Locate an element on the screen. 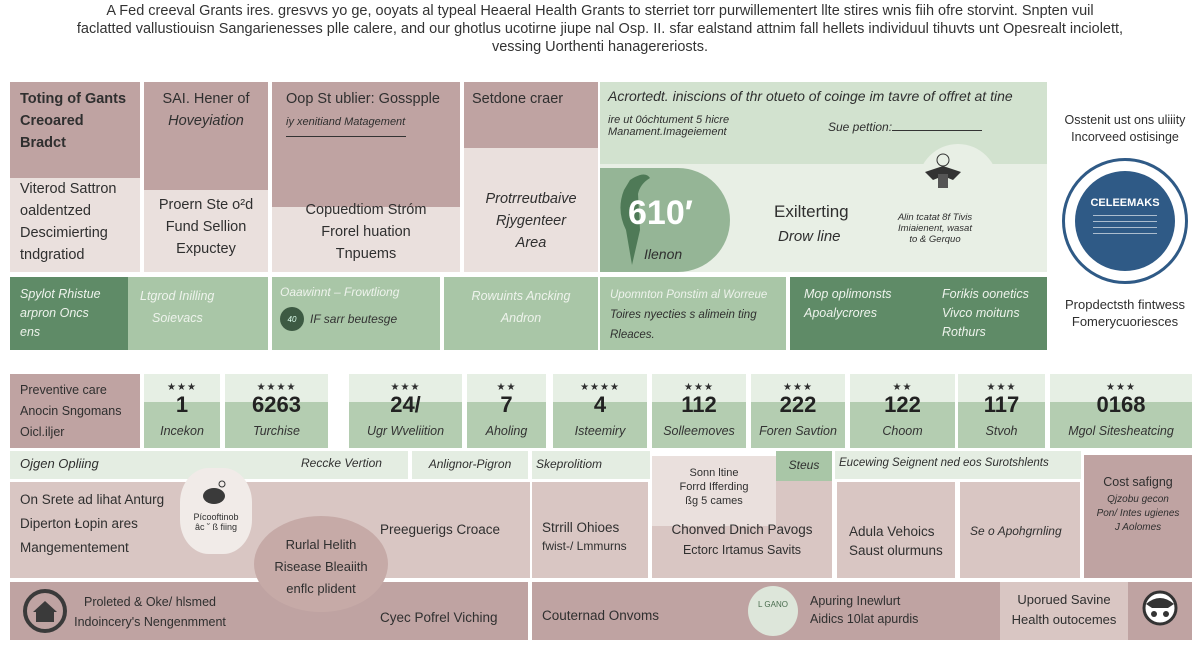 Image resolution: width=1200 pixels, height=654 pixels. stat-card: ★★★ 222 Foren Savtion is located at coordinates (798, 411).